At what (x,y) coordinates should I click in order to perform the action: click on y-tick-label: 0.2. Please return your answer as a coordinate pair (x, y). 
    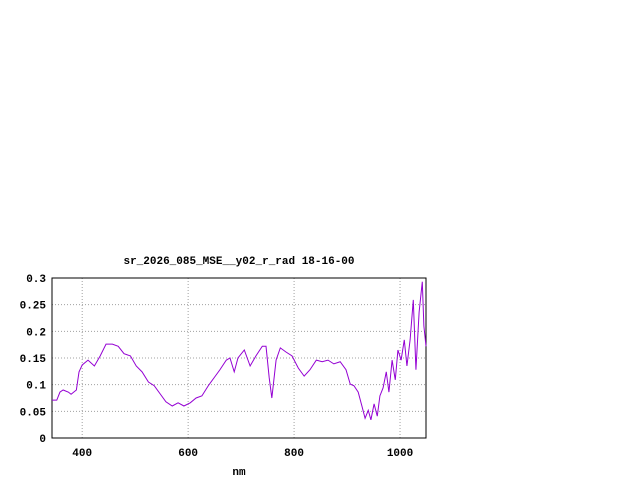
    Looking at the image, I should click on (36, 333).